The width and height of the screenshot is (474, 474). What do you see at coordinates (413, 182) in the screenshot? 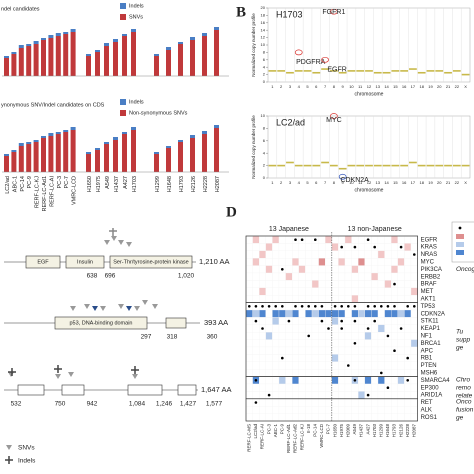
I see `x-tick-label: 17` at bounding box center [413, 182].